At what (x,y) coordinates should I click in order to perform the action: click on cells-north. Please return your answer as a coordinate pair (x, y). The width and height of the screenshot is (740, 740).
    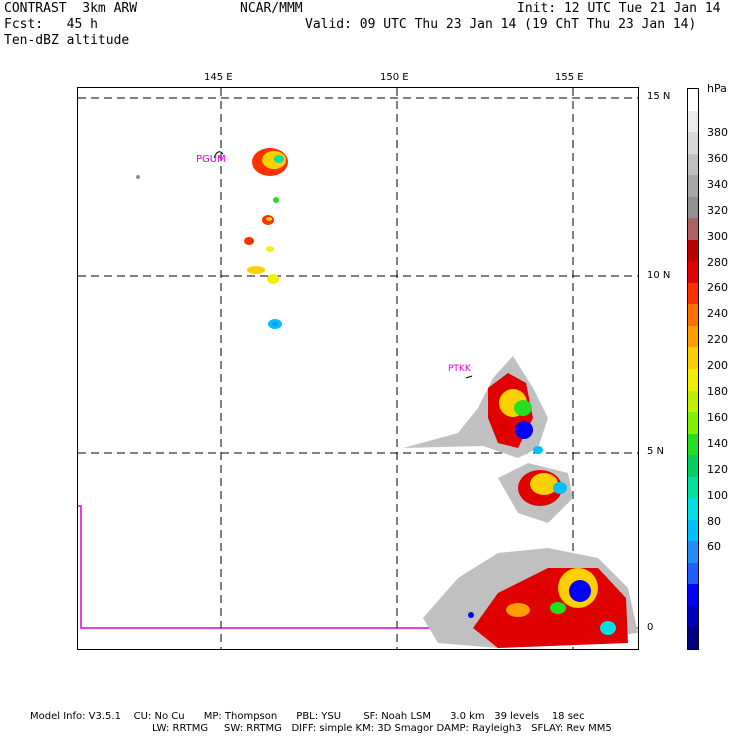
    Looking at the image, I should click on (212, 238).